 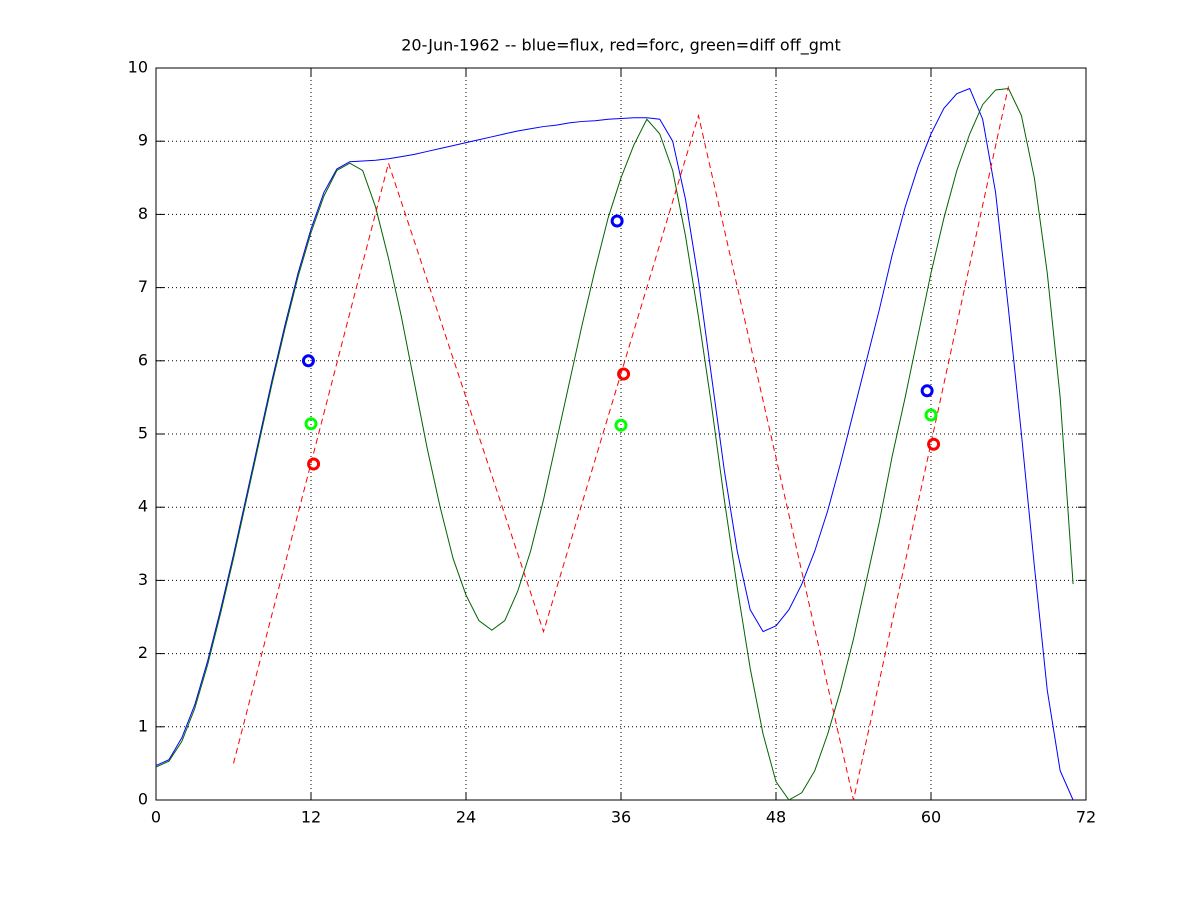 What do you see at coordinates (143, 579) in the screenshot?
I see `y-tick-label: 3` at bounding box center [143, 579].